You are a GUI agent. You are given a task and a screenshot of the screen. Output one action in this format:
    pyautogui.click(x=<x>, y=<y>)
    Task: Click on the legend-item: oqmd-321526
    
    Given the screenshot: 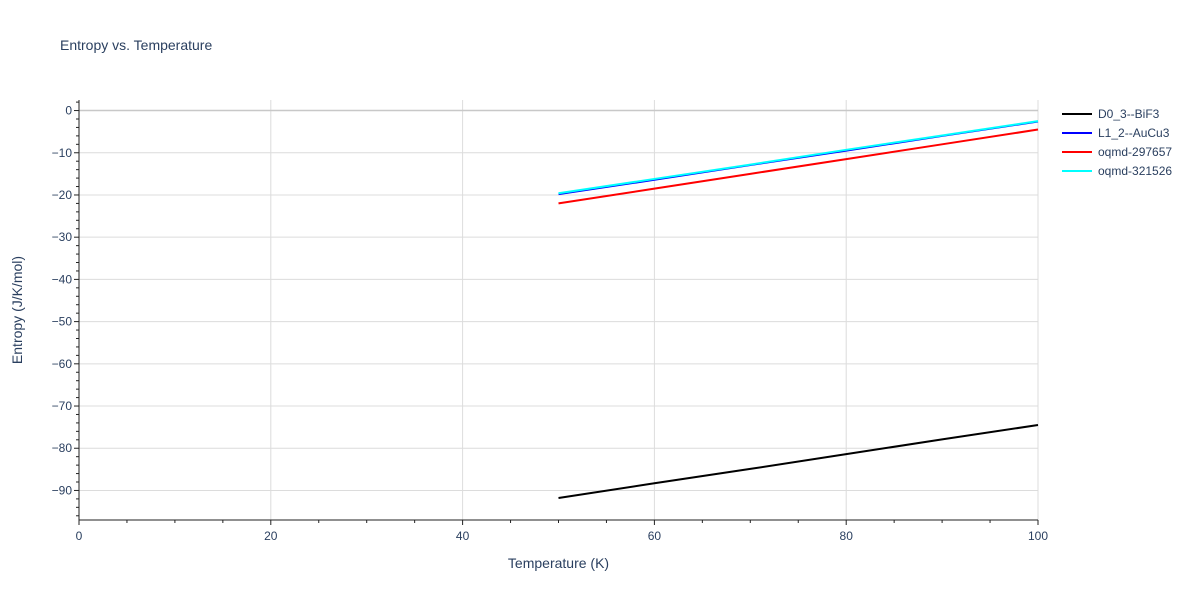 What is the action you would take?
    pyautogui.click(x=1117, y=171)
    